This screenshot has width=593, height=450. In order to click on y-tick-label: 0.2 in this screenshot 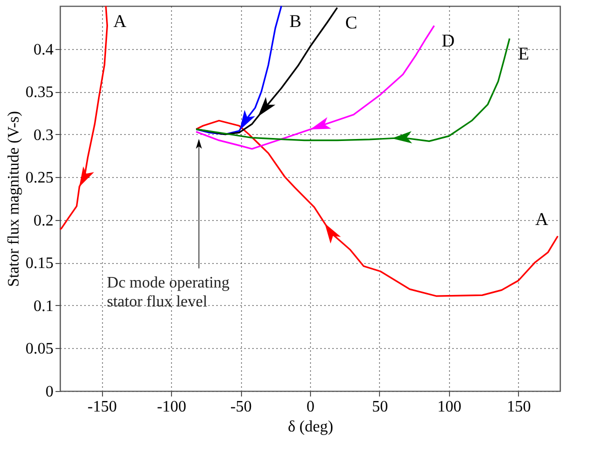, I will do `click(44, 221)`.